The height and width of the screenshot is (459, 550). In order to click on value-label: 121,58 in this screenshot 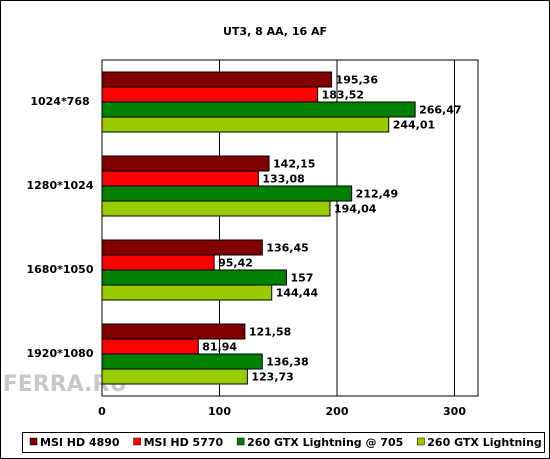, I will do `click(270, 332)`.